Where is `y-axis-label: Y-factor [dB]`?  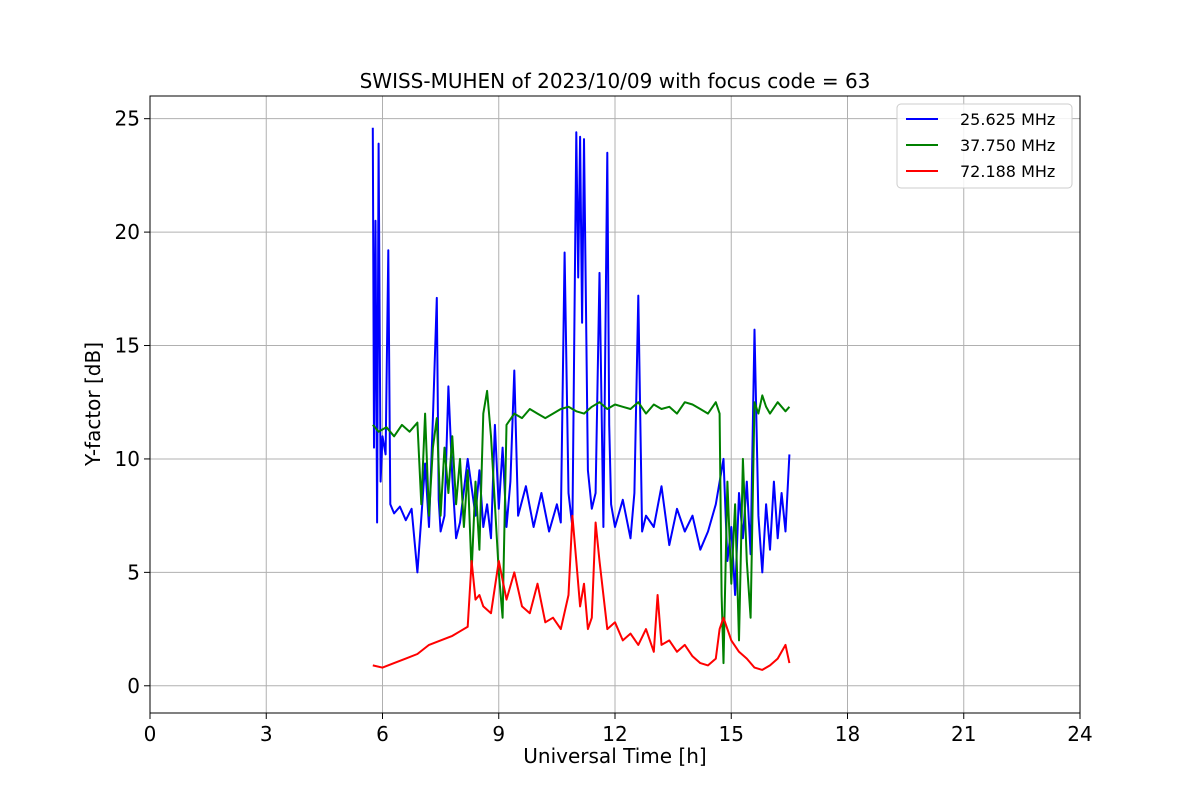
y-axis-label: Y-factor [dB] is located at coordinates (93, 404).